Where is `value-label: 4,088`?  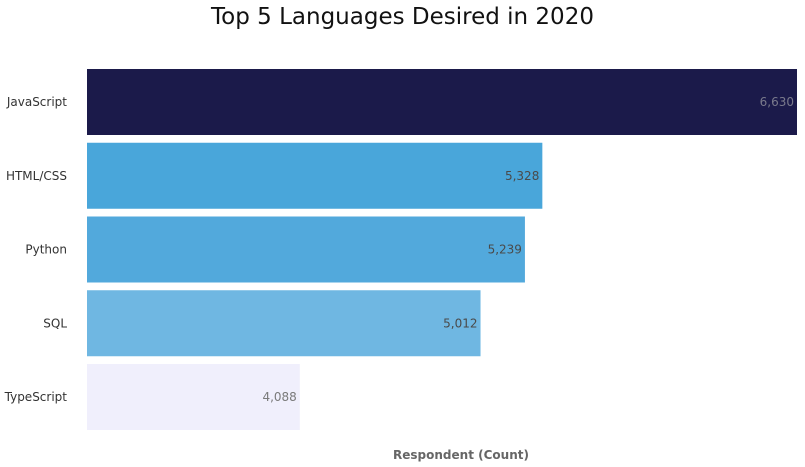
value-label: 4,088 is located at coordinates (279, 397).